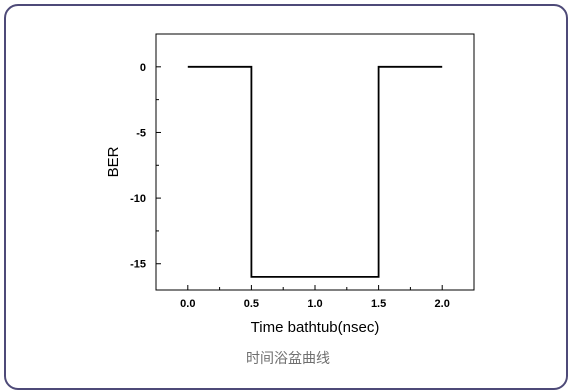 The height and width of the screenshot is (390, 576). What do you see at coordinates (138, 199) in the screenshot?
I see `y-tick-label: -10` at bounding box center [138, 199].